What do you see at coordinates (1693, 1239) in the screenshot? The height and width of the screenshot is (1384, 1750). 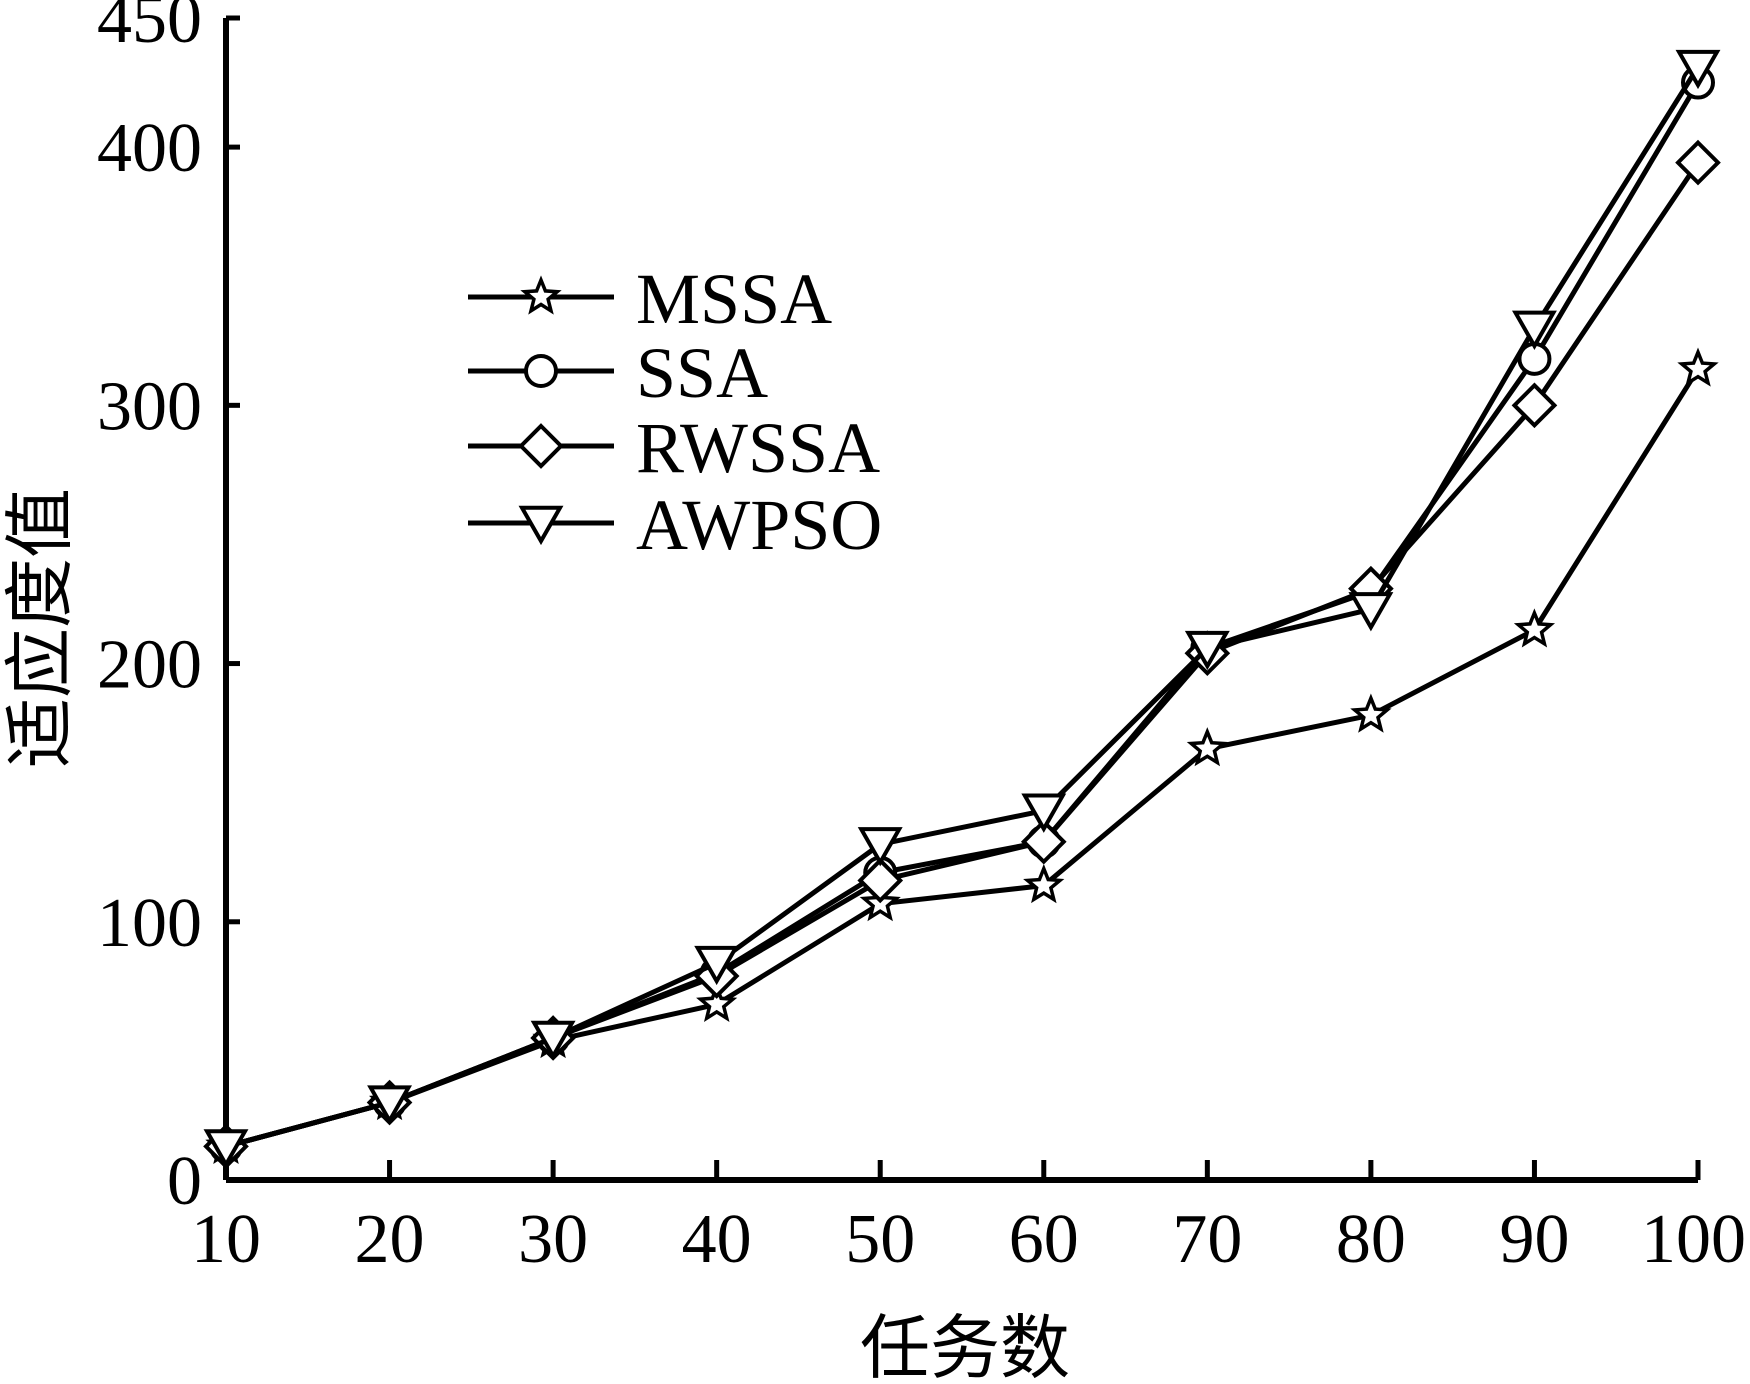 I see `x-tick-label: 100` at bounding box center [1693, 1239].